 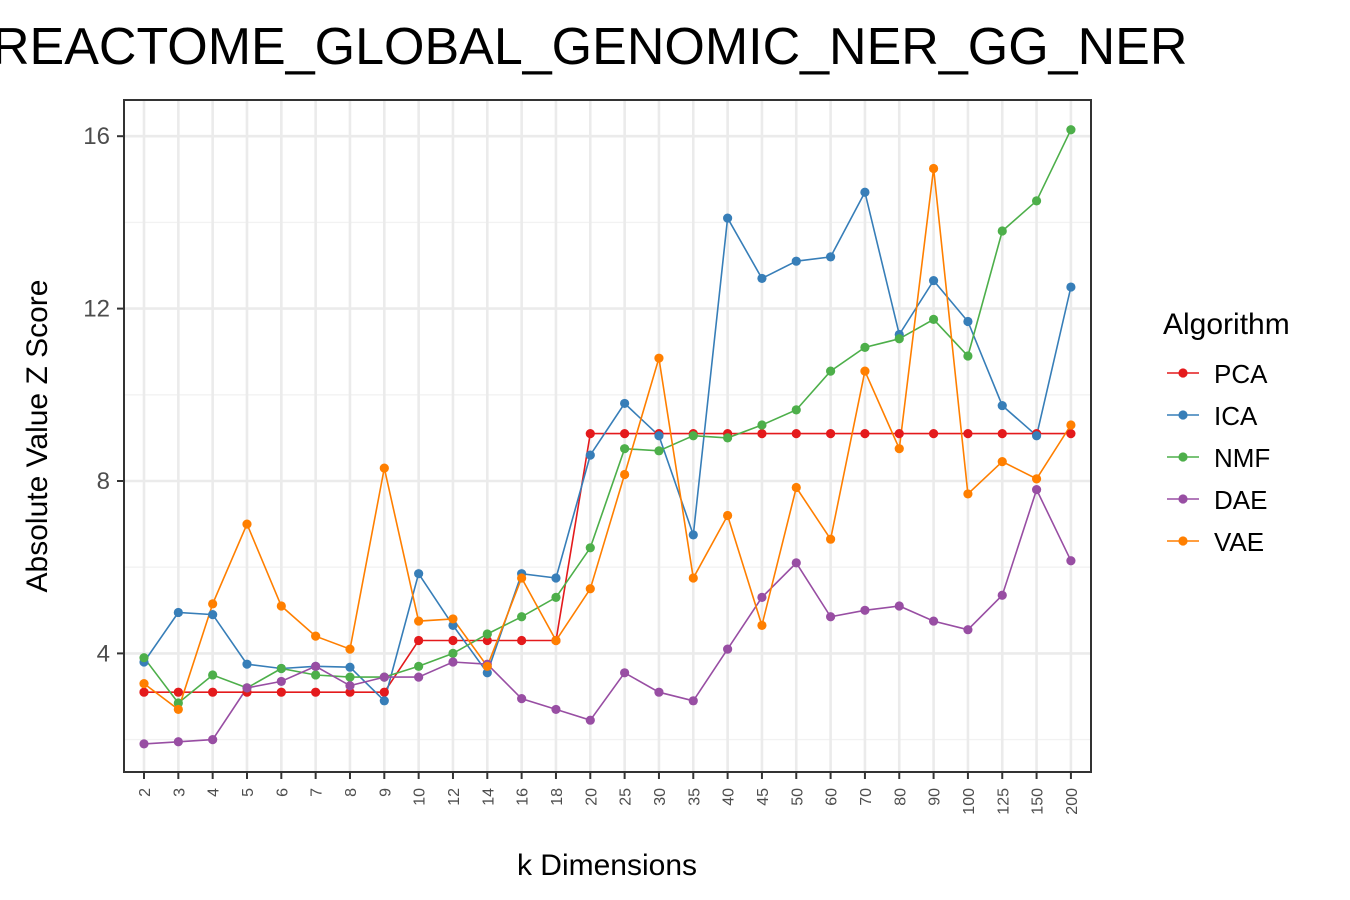 What do you see at coordinates (607, 865) in the screenshot?
I see `x-axis-title: k Dimensions` at bounding box center [607, 865].